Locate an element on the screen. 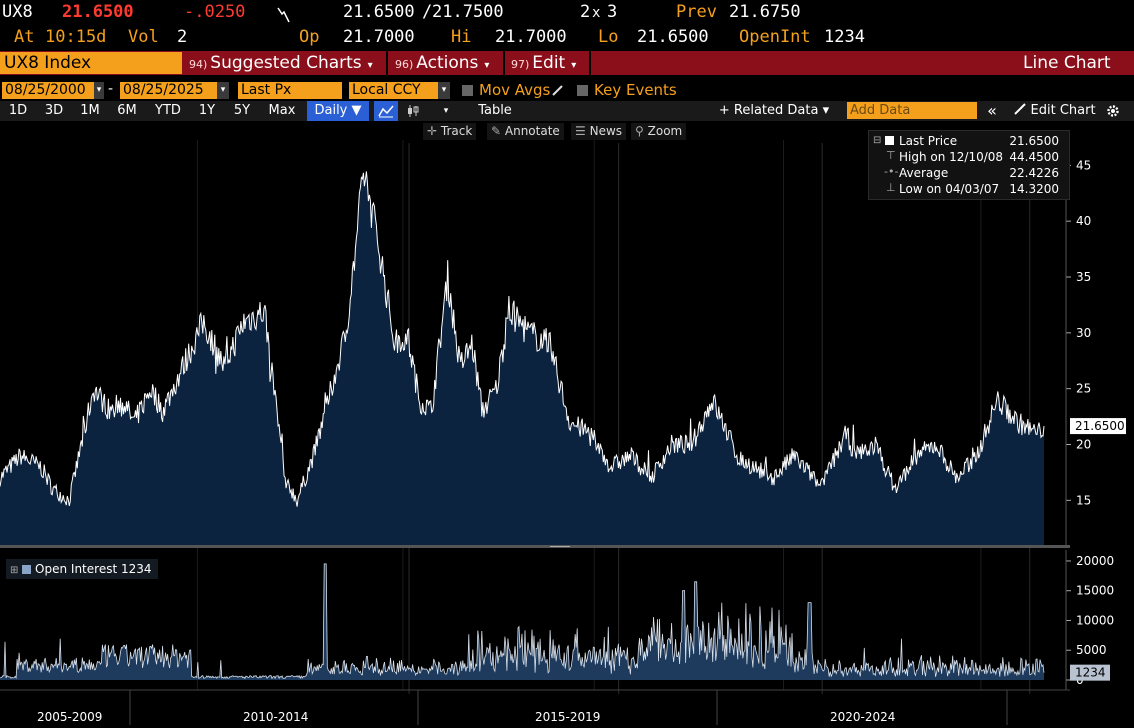 This screenshot has height=728, width=1134. annotate-tool: ✎ Annotate is located at coordinates (525, 131).